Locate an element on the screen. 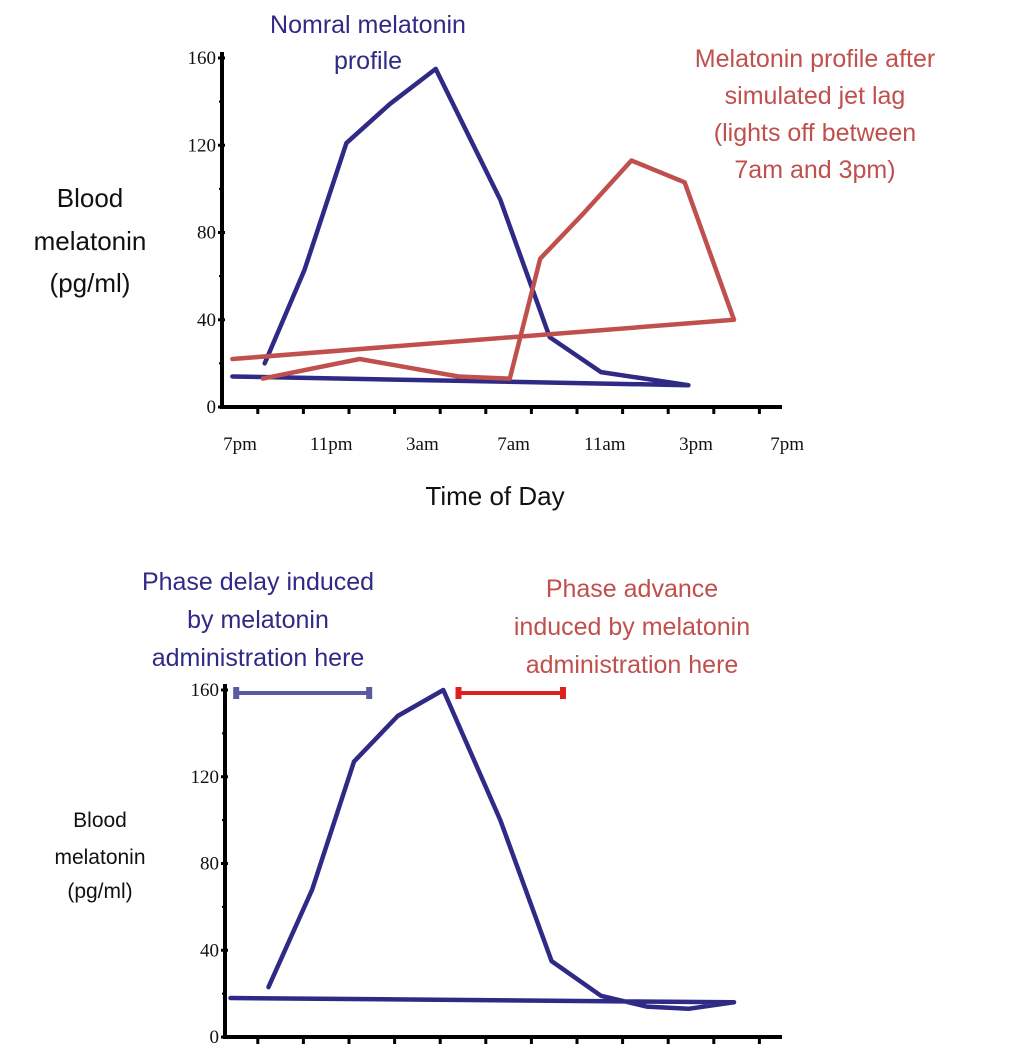  phase-delay-label: Phase delay induced is located at coordinates (258, 582).